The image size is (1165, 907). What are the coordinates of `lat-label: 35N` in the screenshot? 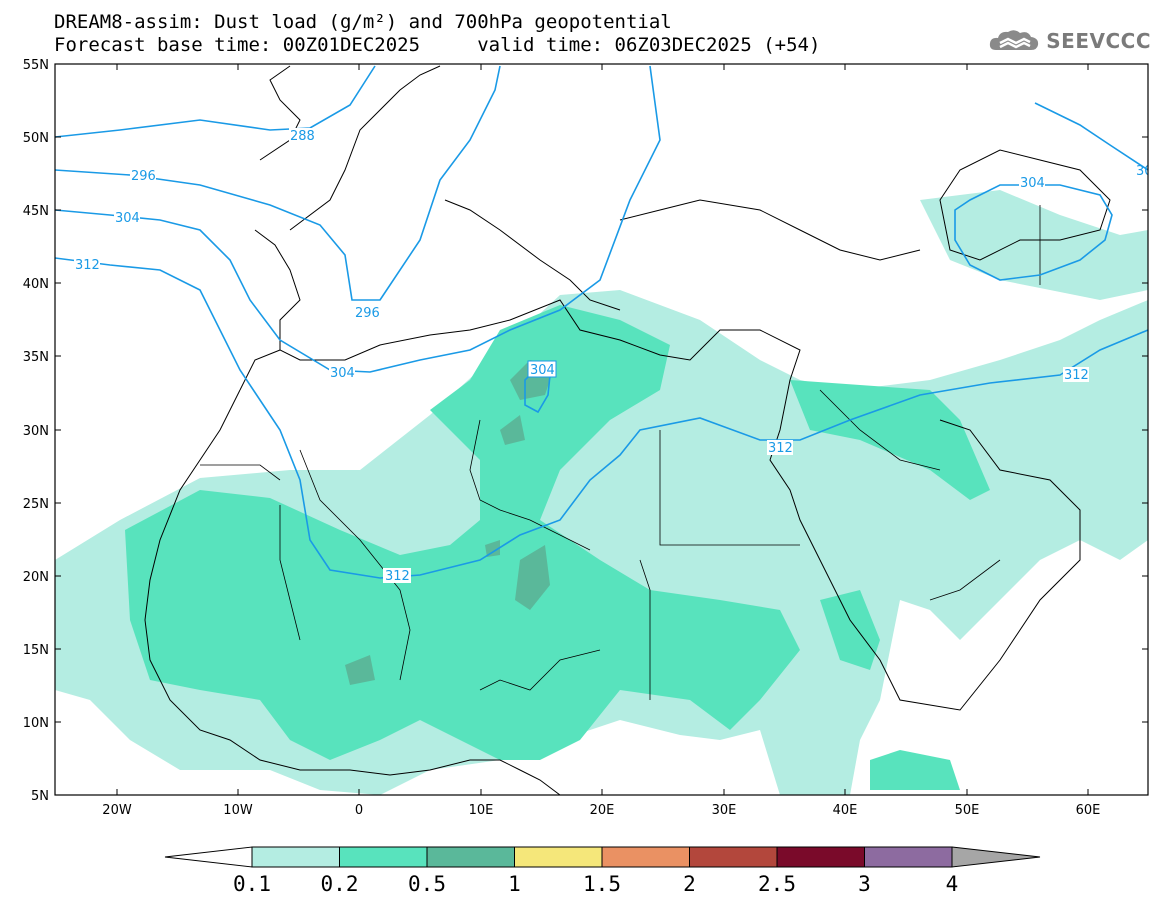 It's located at (36, 357).